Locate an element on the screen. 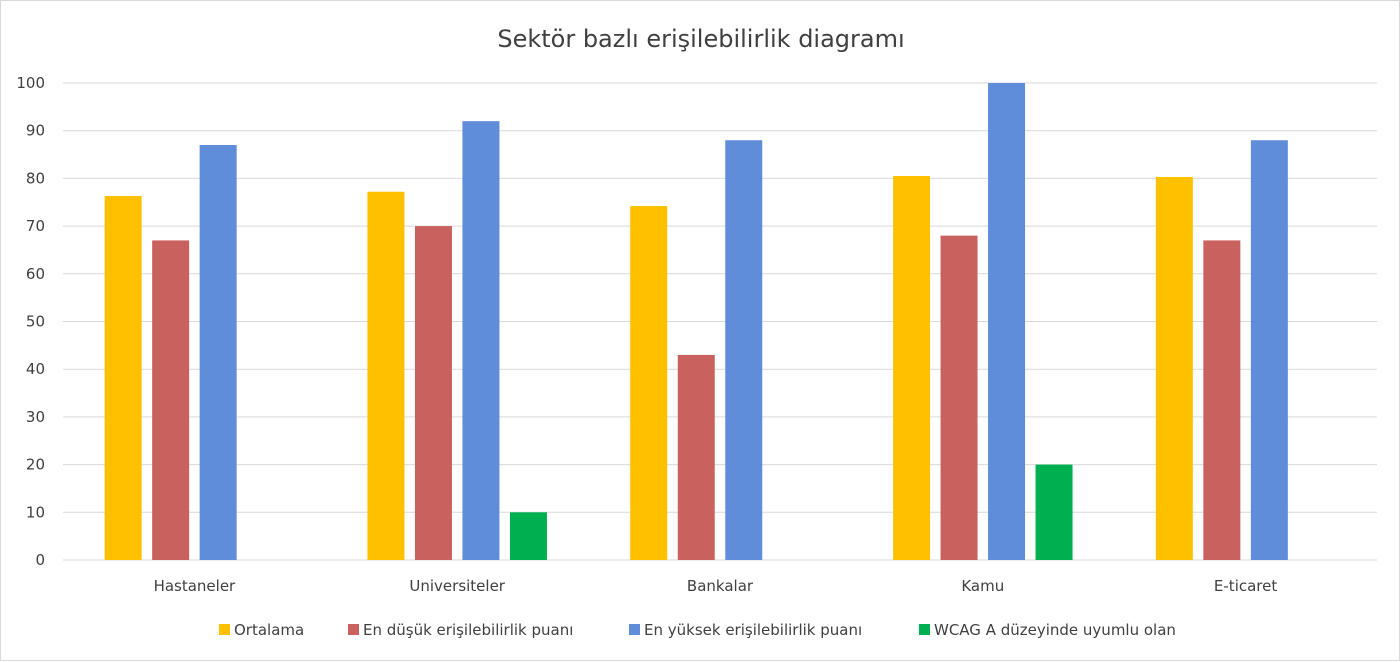 This screenshot has height=662, width=1400. y-tick-label: 10 is located at coordinates (35, 512).